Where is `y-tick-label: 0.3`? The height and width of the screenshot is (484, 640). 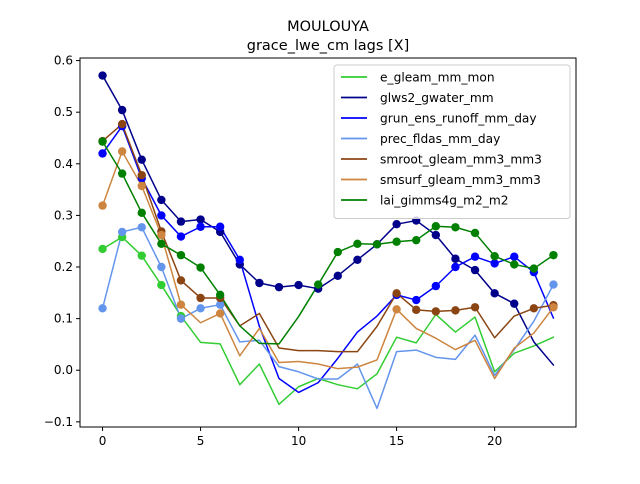
y-tick-label: 0.3 is located at coordinates (63, 215).